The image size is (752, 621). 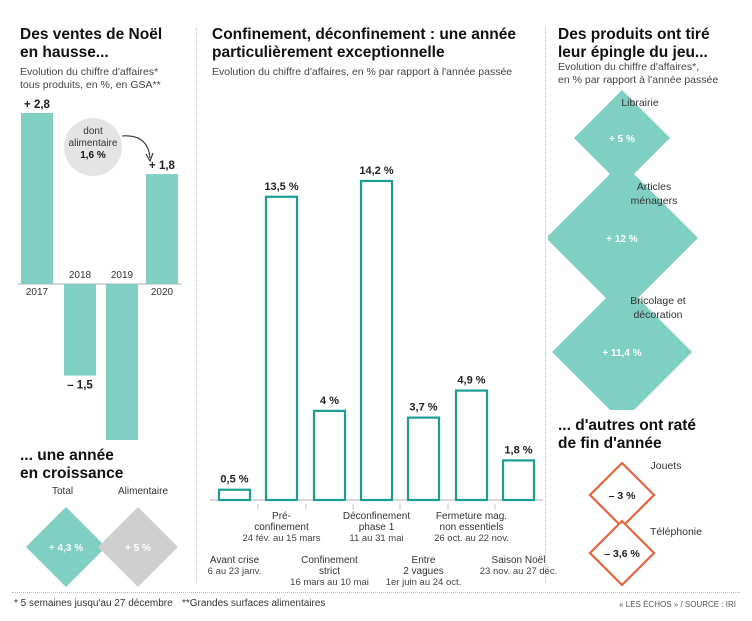 I want to click on footer-note1: * 5 semaines jusqu'au 27 décembre, so click(x=93, y=603).